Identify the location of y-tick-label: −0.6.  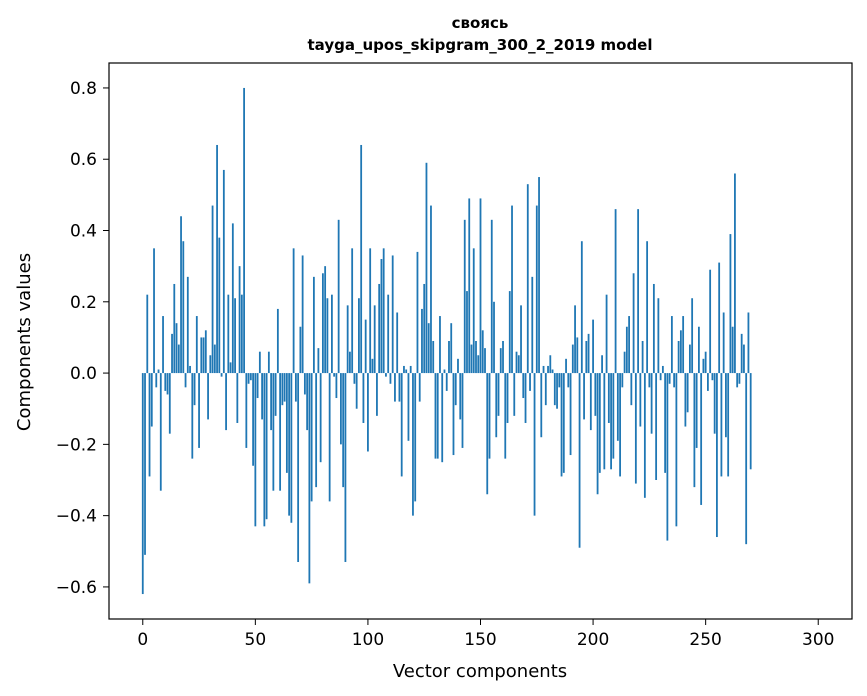
(76, 588).